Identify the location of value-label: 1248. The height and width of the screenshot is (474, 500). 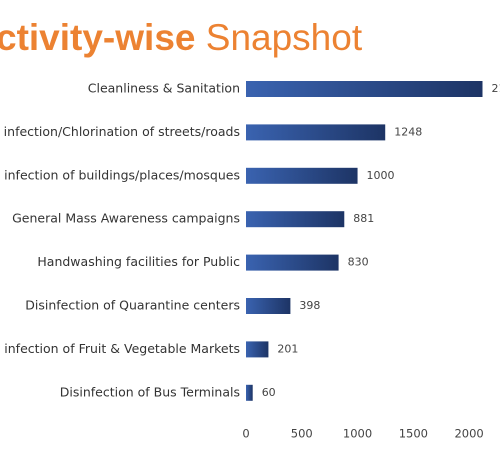
(408, 131).